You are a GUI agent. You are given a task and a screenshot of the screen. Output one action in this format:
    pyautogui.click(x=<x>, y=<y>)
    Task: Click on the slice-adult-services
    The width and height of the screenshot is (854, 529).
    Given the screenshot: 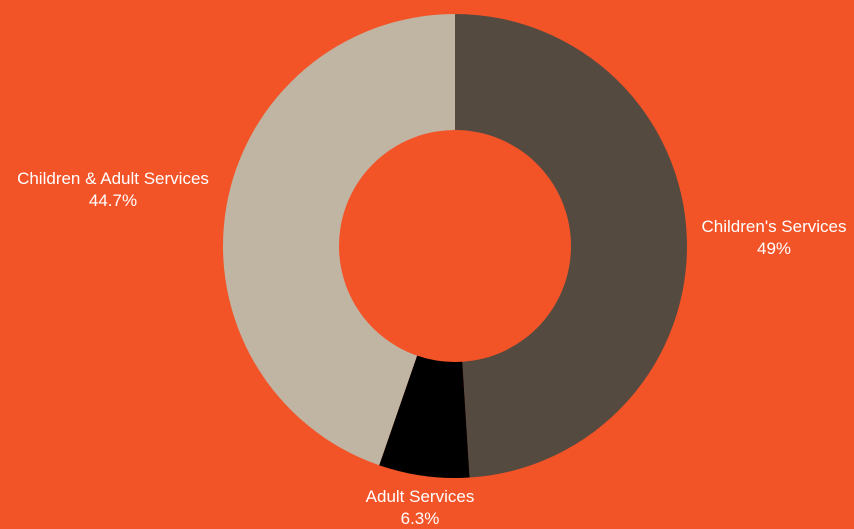 What is the action you would take?
    pyautogui.click(x=424, y=417)
    